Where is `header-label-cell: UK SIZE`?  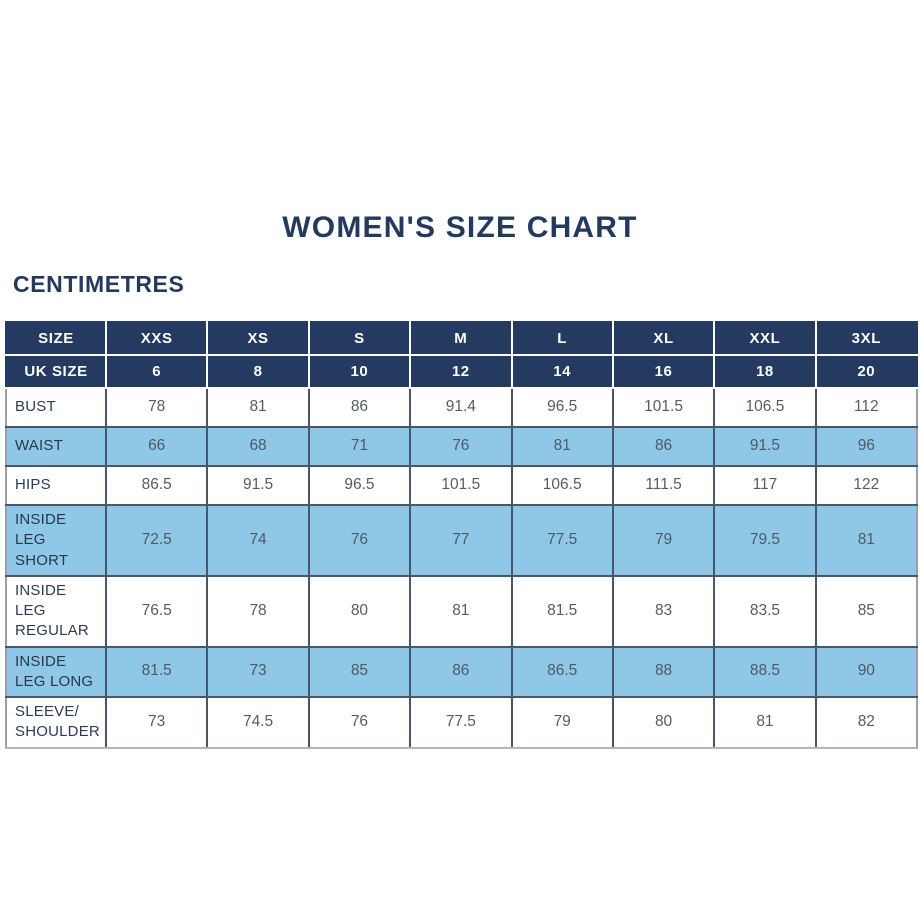
header-label-cell: UK SIZE is located at coordinates (56, 371).